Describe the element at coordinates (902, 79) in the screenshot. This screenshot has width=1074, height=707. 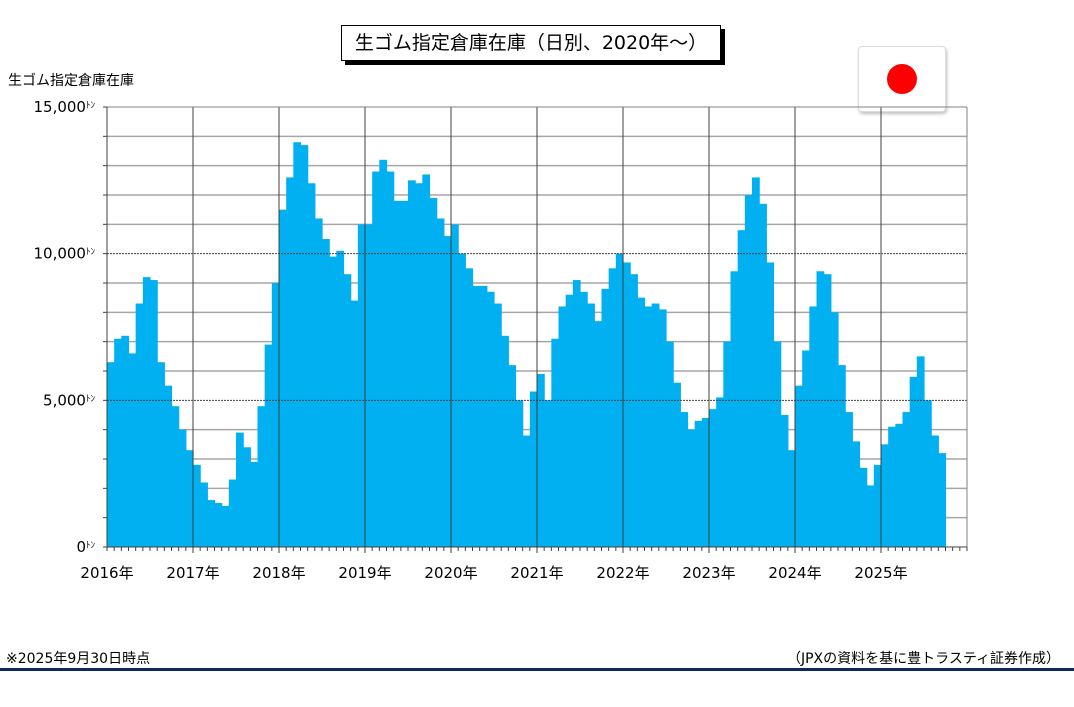
I see `japan-flag-icon` at that location.